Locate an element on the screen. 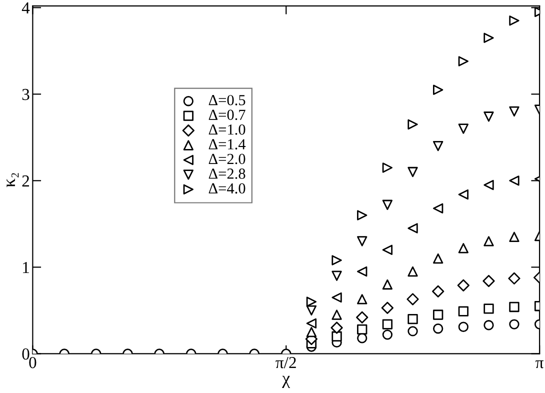  x-axis-title: χ is located at coordinates (286, 382).